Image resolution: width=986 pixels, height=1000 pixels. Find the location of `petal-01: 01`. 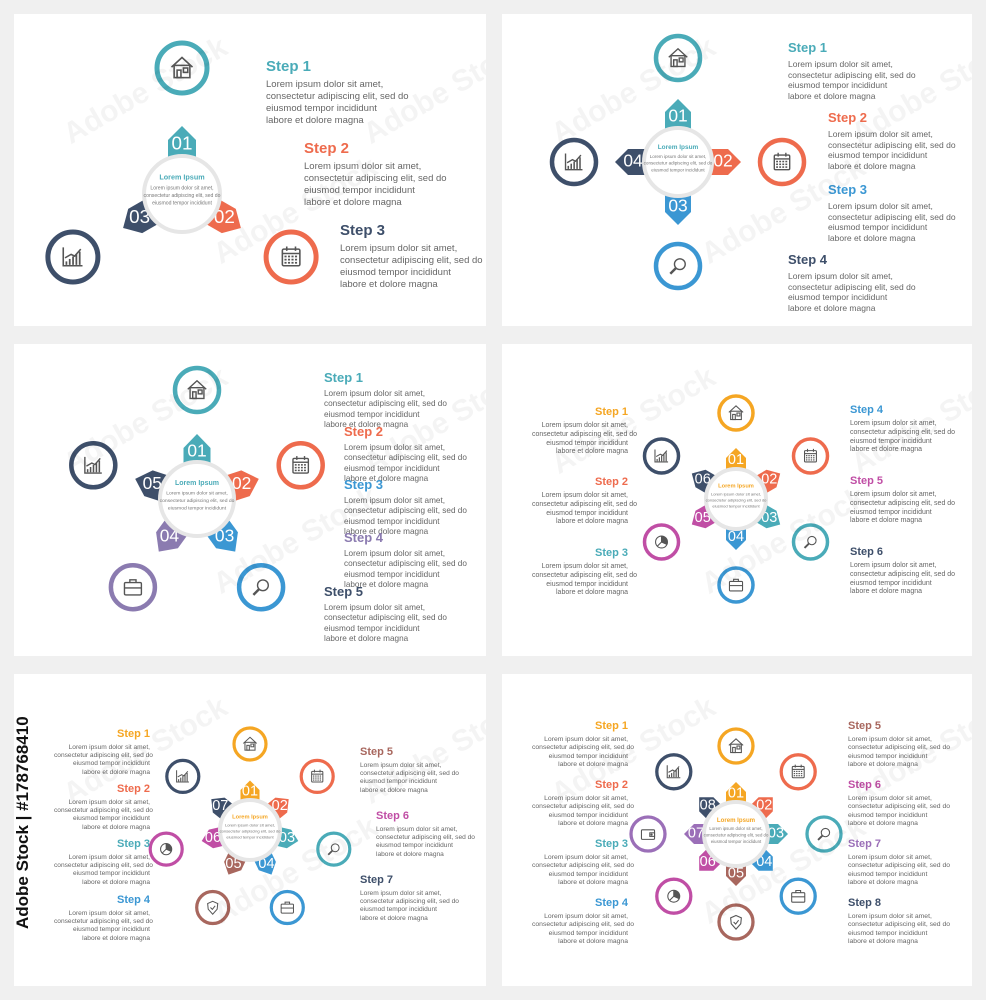

petal-01: 01 is located at coordinates (736, 766).